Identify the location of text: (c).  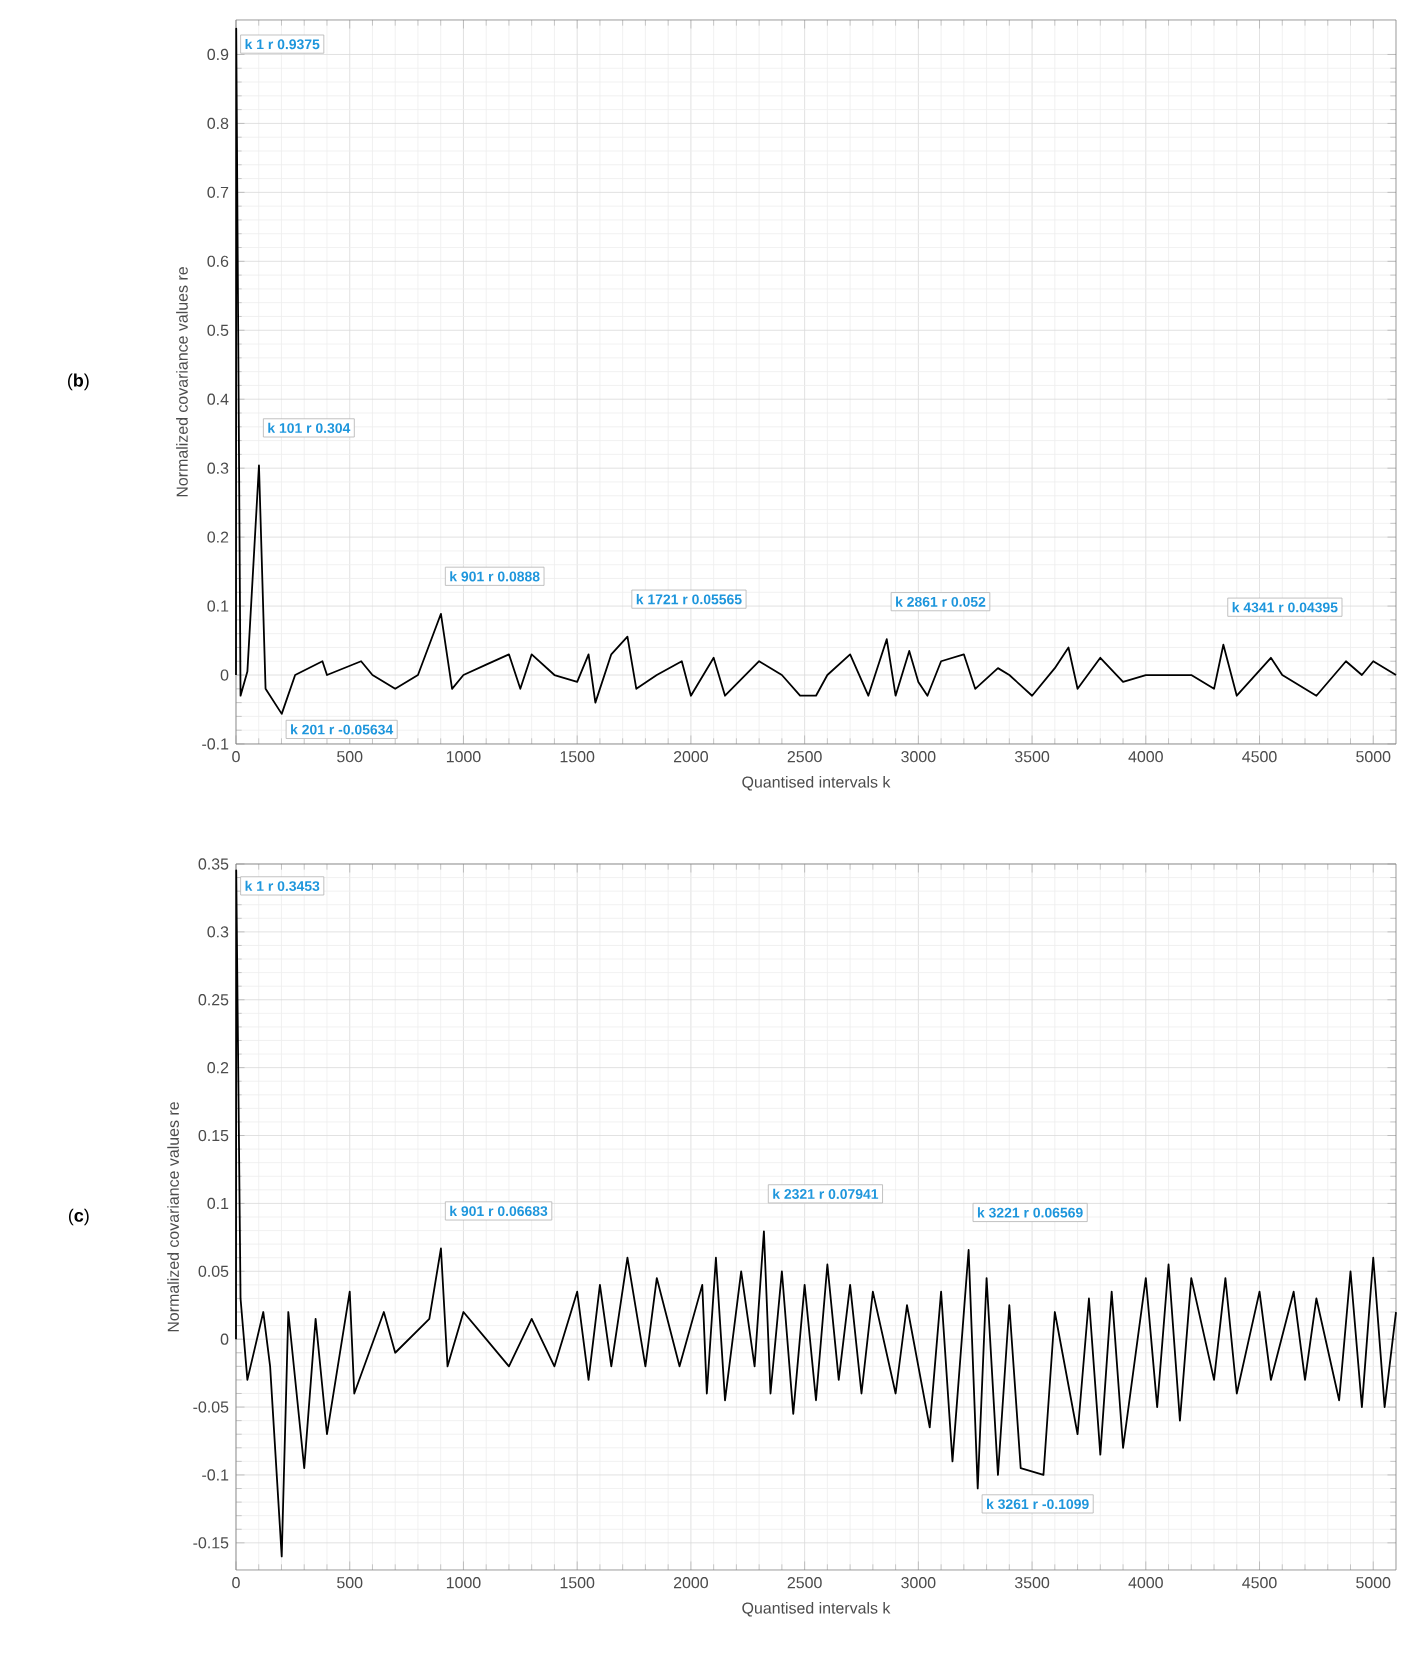
(78, 1217).